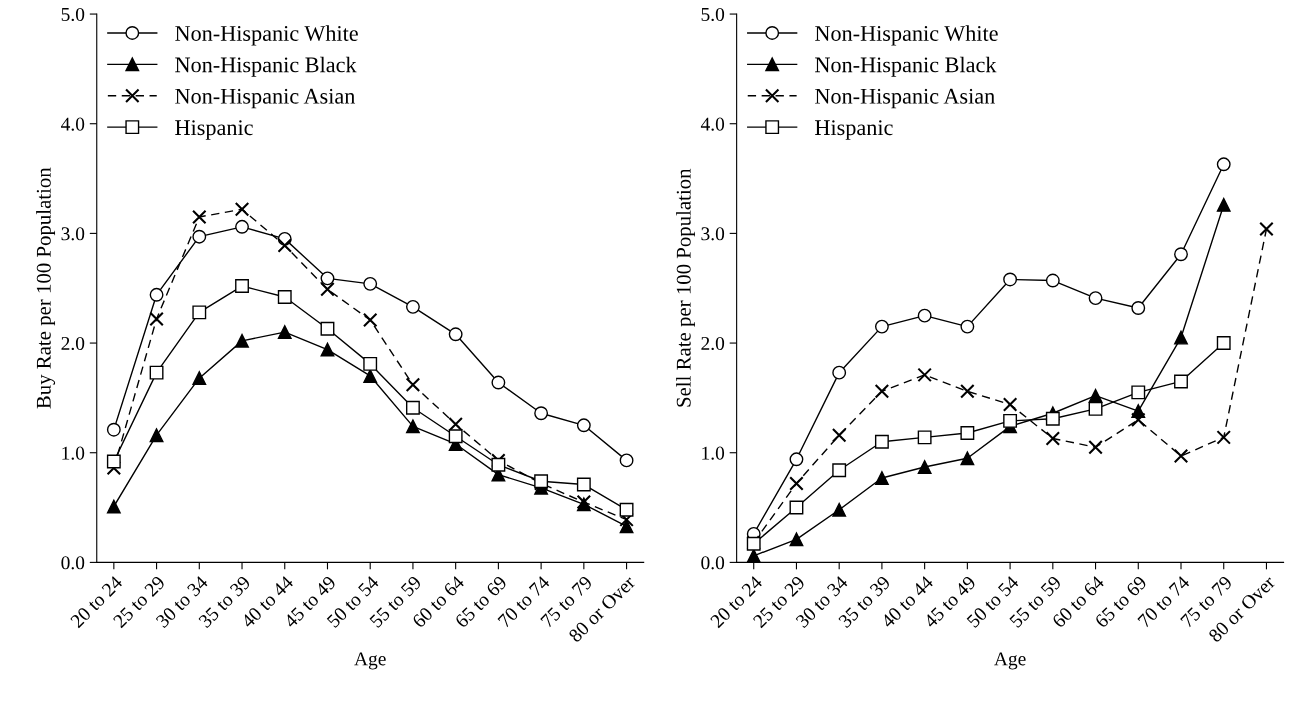  I want to click on y-axis-title: Sell Rate per 100 Population, so click(685, 287).